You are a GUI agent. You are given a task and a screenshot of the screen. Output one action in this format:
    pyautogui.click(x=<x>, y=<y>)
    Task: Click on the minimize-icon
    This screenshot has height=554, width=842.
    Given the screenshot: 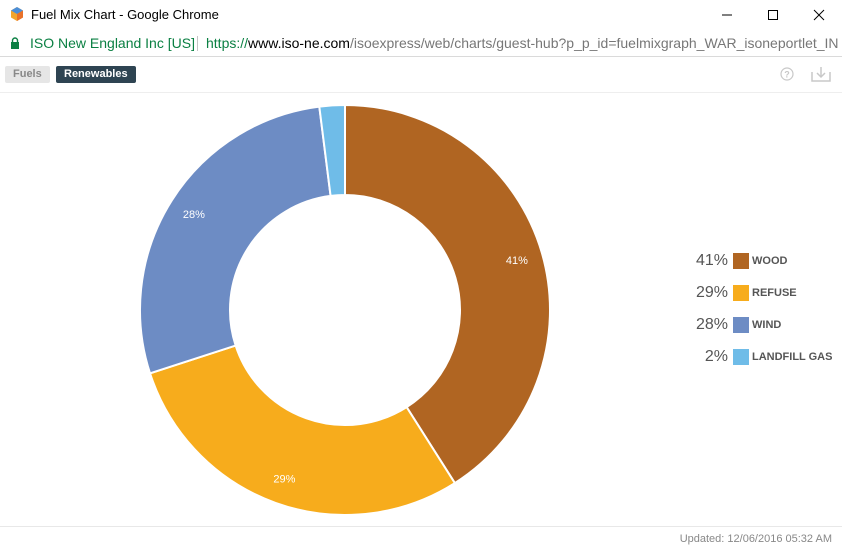 What is the action you would take?
    pyautogui.click(x=727, y=15)
    